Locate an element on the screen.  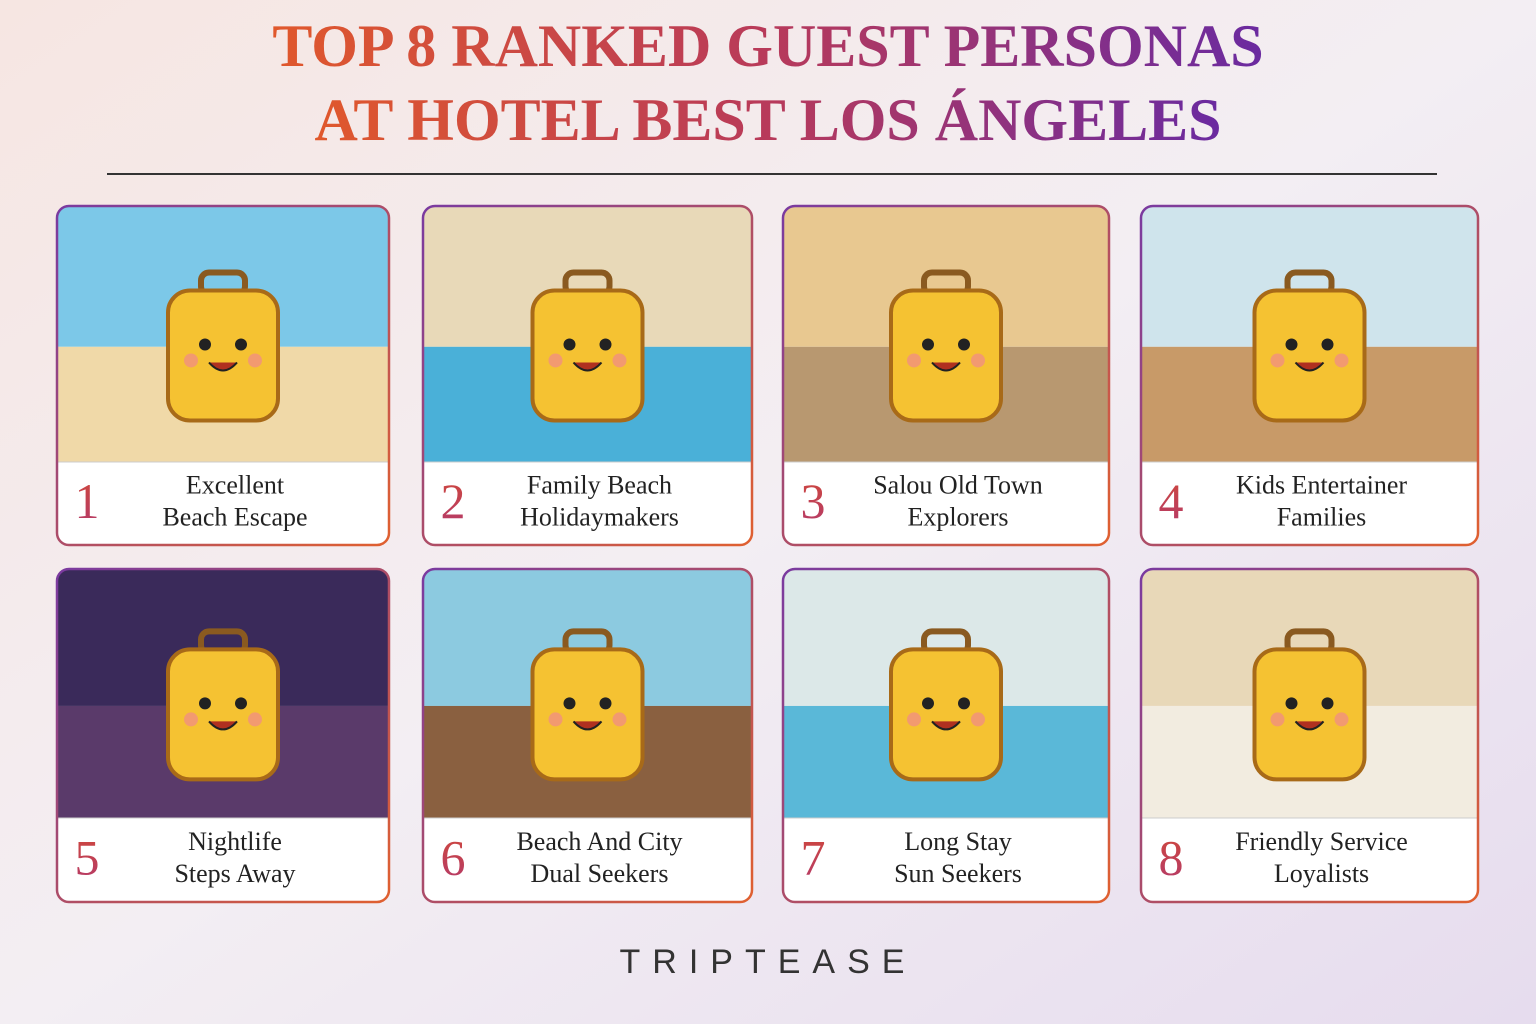
persona-label: Sun Seekers is located at coordinates (958, 873).